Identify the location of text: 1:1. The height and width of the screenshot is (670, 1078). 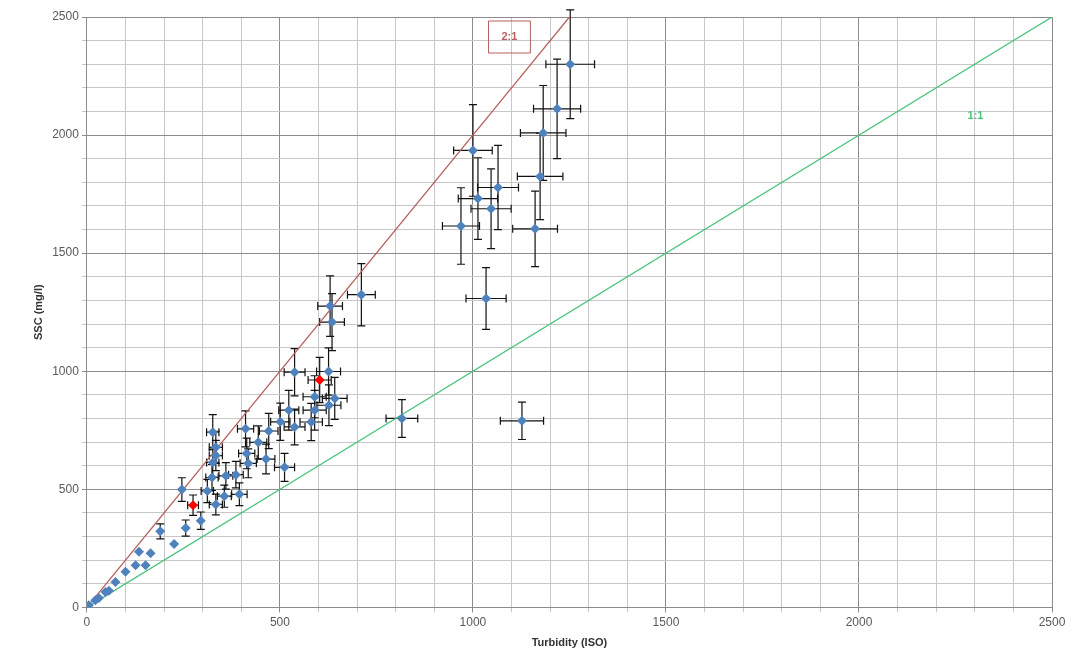
(975, 115).